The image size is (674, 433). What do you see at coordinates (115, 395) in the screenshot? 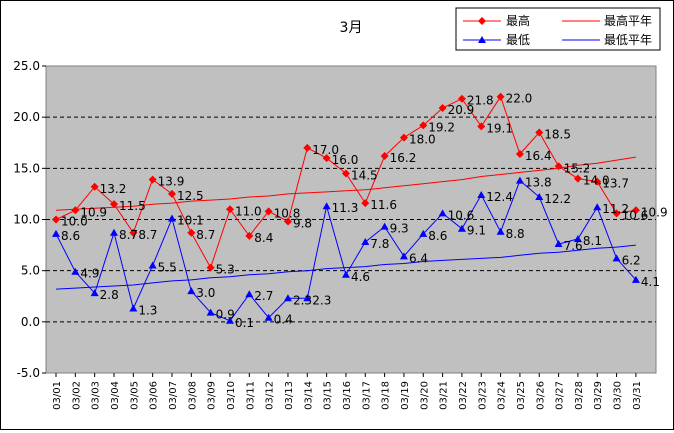
I see `x-tick-label: 03/04` at bounding box center [115, 395].